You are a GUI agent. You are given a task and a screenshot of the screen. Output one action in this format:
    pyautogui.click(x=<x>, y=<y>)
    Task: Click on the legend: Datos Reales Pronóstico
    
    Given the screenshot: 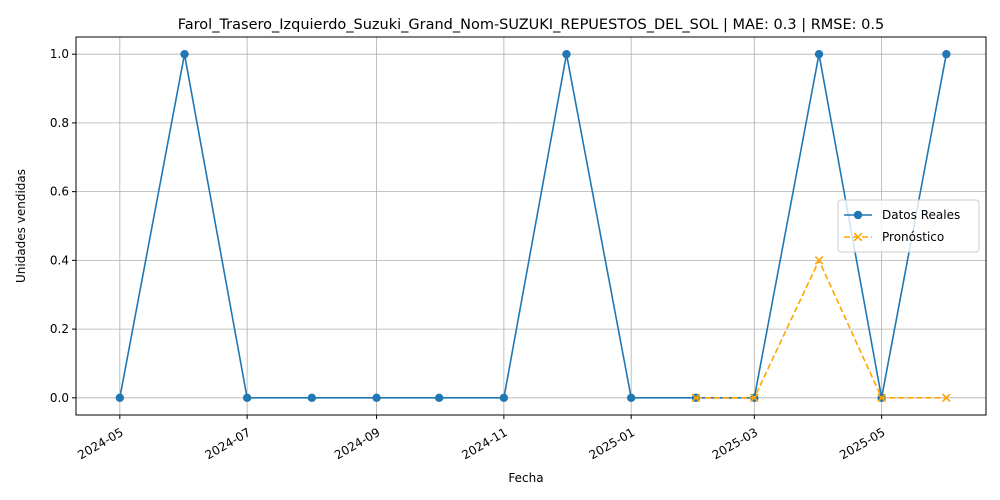 What is the action you would take?
    pyautogui.click(x=908, y=226)
    